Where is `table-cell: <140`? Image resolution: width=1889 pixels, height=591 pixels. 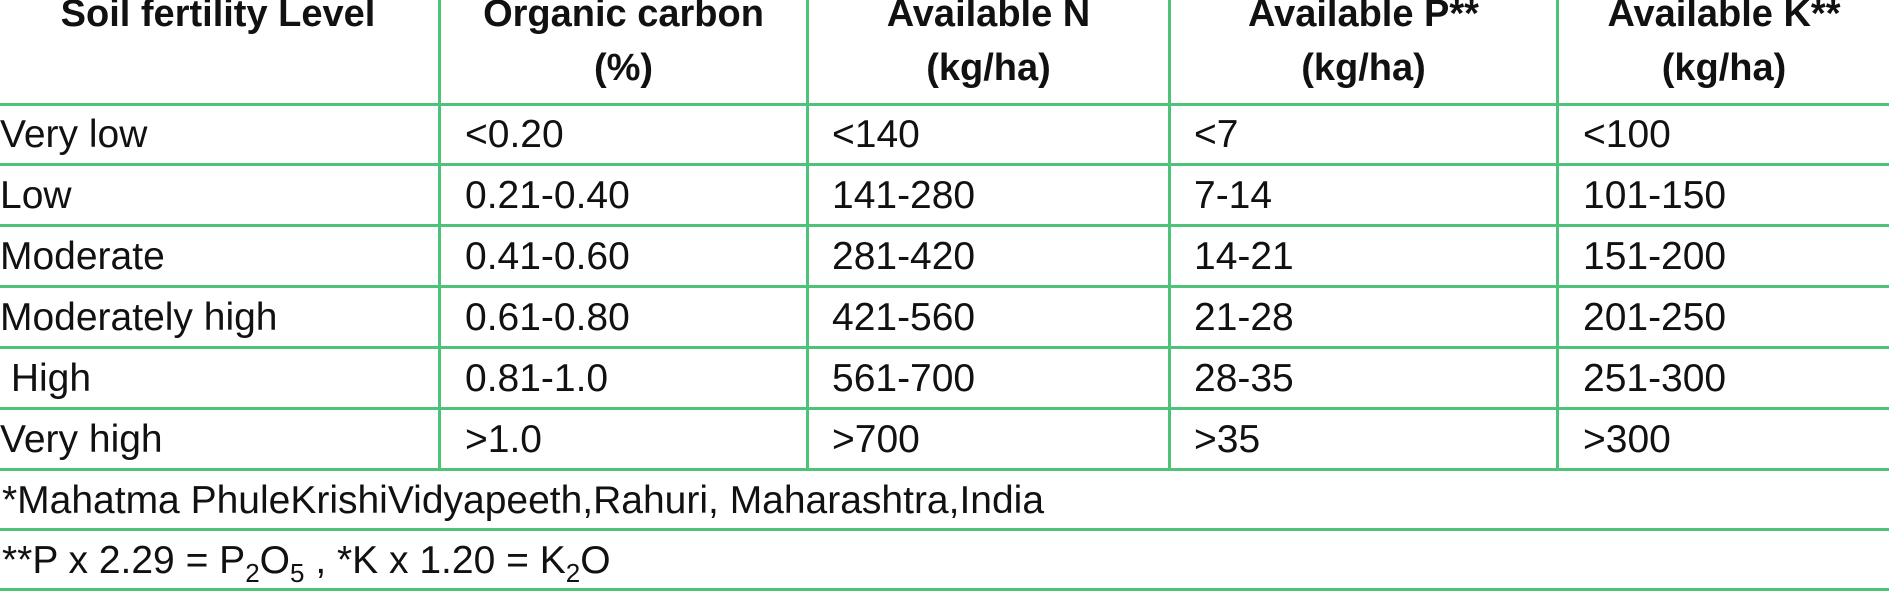
table-cell: <140 is located at coordinates (876, 134).